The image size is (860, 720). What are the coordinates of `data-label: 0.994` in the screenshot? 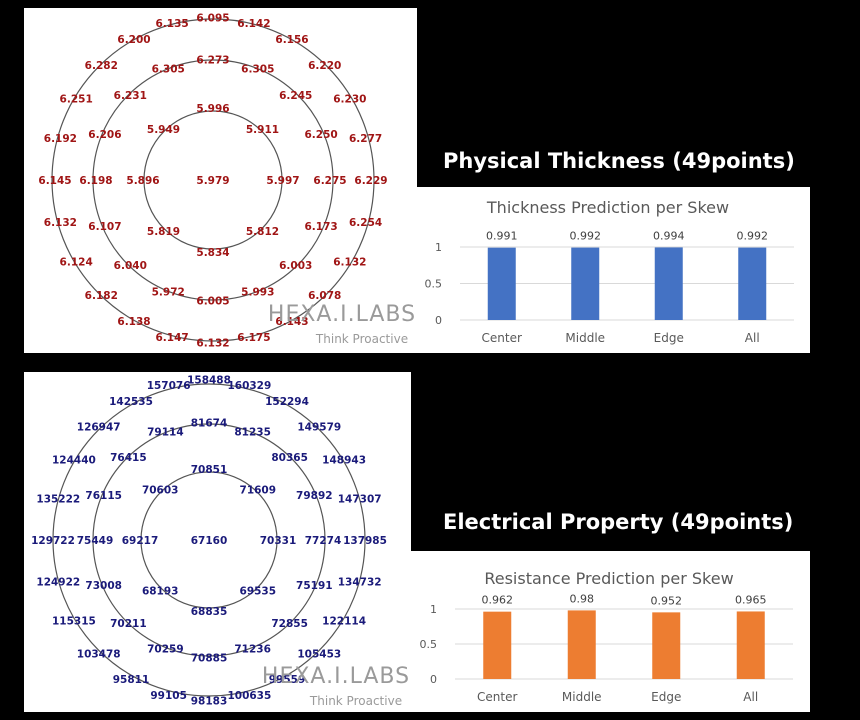 It's located at (669, 235).